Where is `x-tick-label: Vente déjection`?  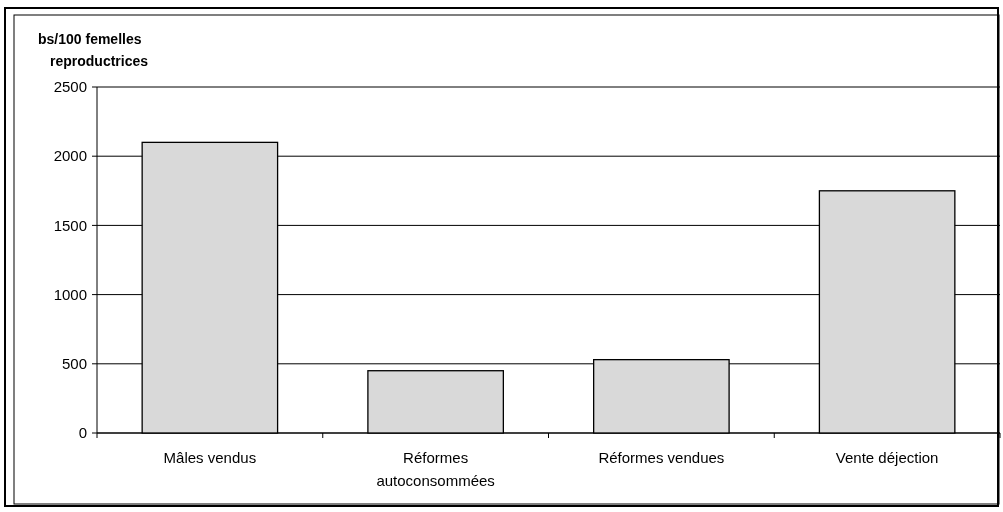 x-tick-label: Vente déjection is located at coordinates (887, 457).